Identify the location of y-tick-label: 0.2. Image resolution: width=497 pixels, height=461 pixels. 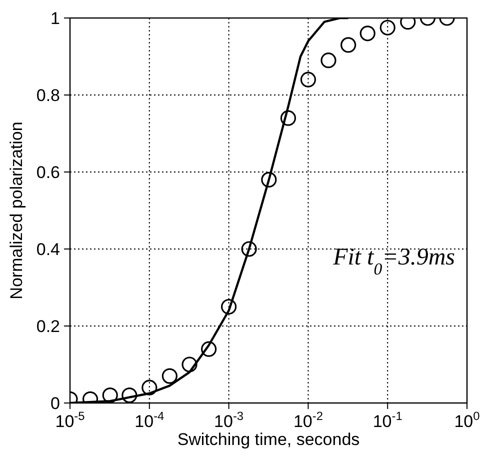
(48, 326).